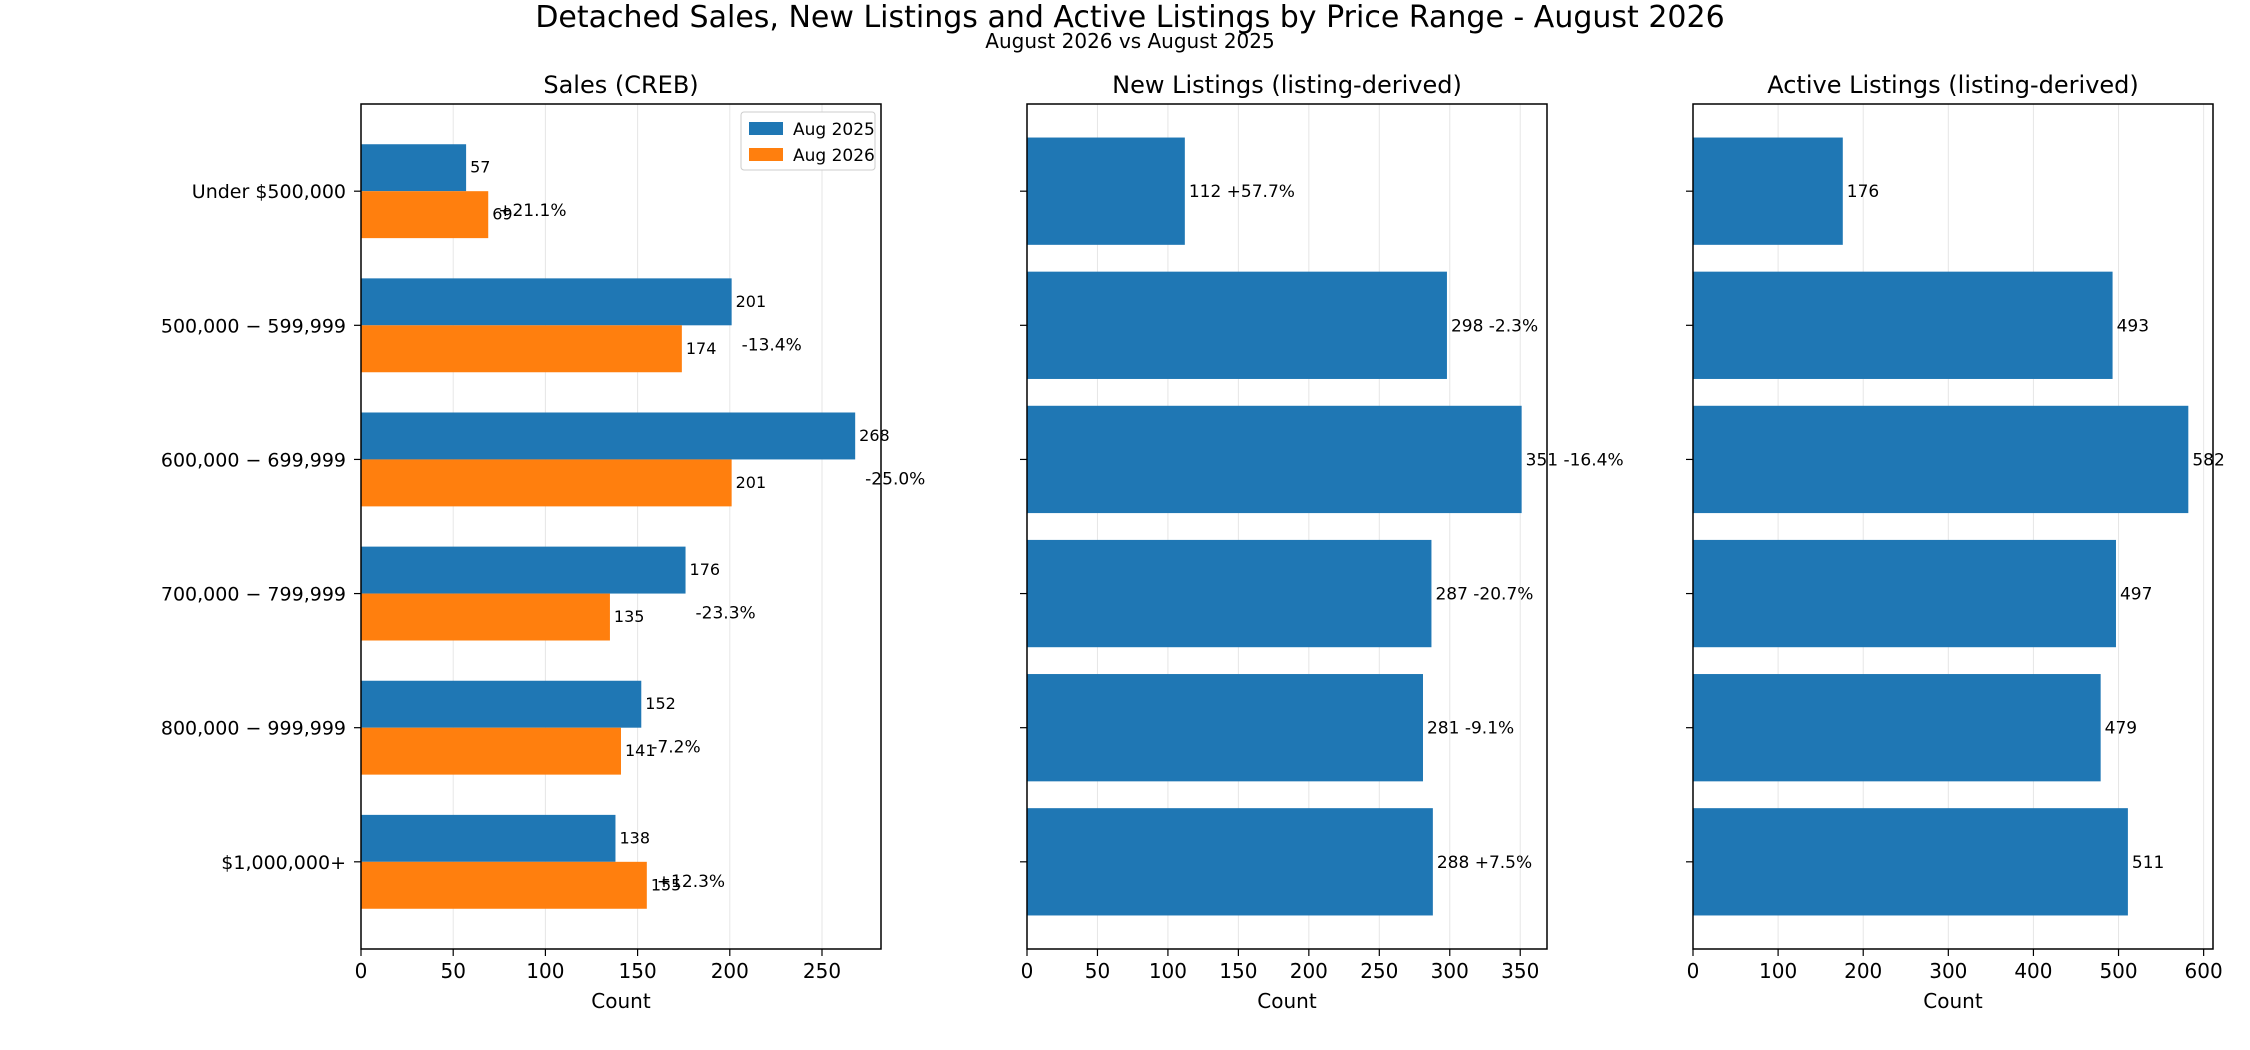 Image resolution: width=2250 pixels, height=1050 pixels. Describe the element at coordinates (1575, 460) in the screenshot. I see `bar-value-label: 351 -16.4%` at that location.